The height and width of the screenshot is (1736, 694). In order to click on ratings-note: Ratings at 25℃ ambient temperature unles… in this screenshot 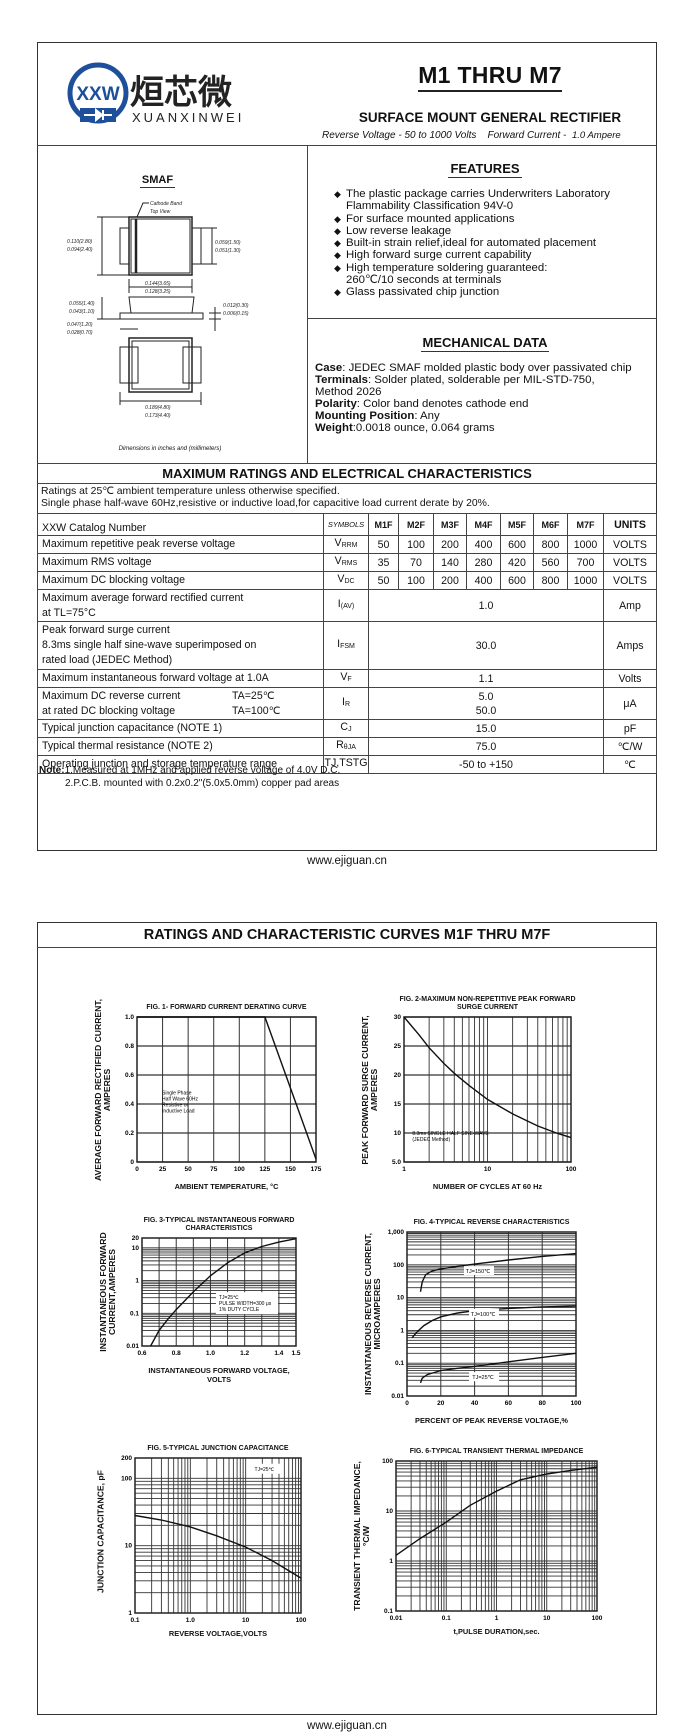, I will do `click(190, 491)`.